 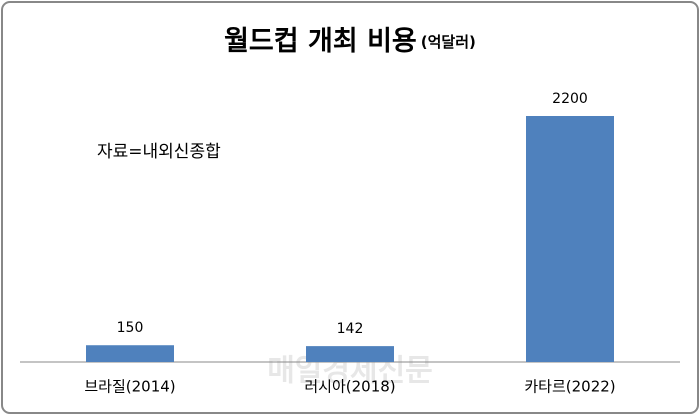 What do you see at coordinates (448, 42) in the screenshot?
I see `chart-subtitle: (억달러)` at bounding box center [448, 42].